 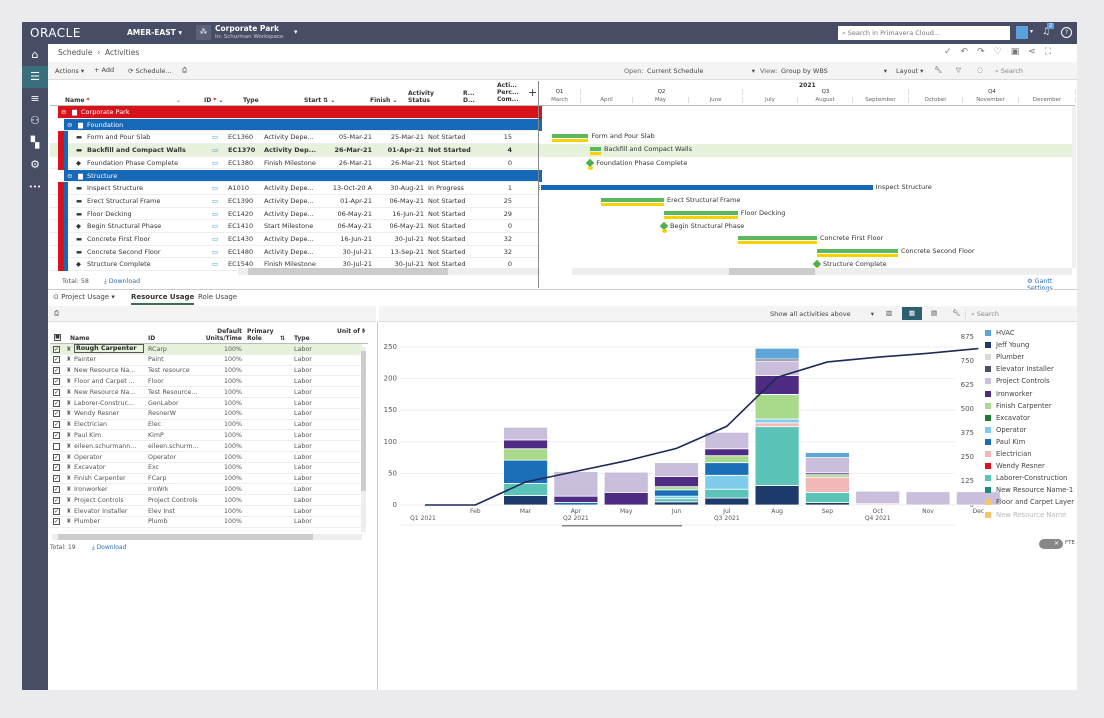 I want to click on add-button: + Add, so click(x=104, y=70).